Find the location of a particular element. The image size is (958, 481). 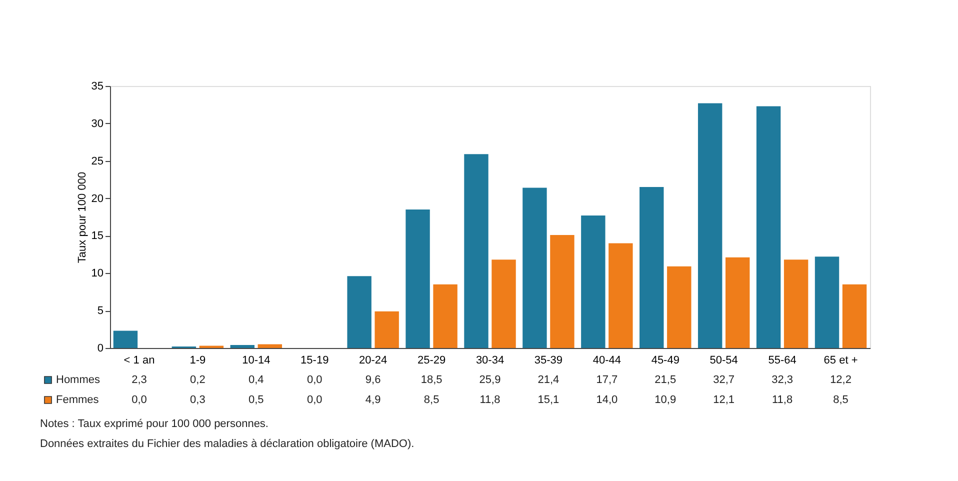

data-label: 25,9 is located at coordinates (490, 380).